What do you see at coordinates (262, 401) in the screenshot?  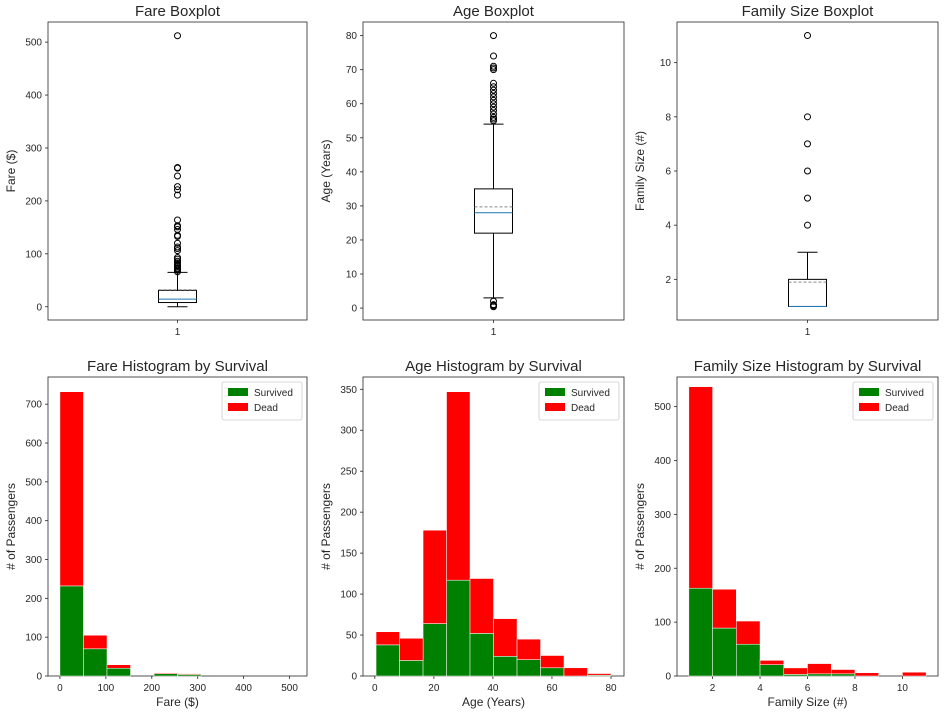 I see `legend: Survived Dead` at bounding box center [262, 401].